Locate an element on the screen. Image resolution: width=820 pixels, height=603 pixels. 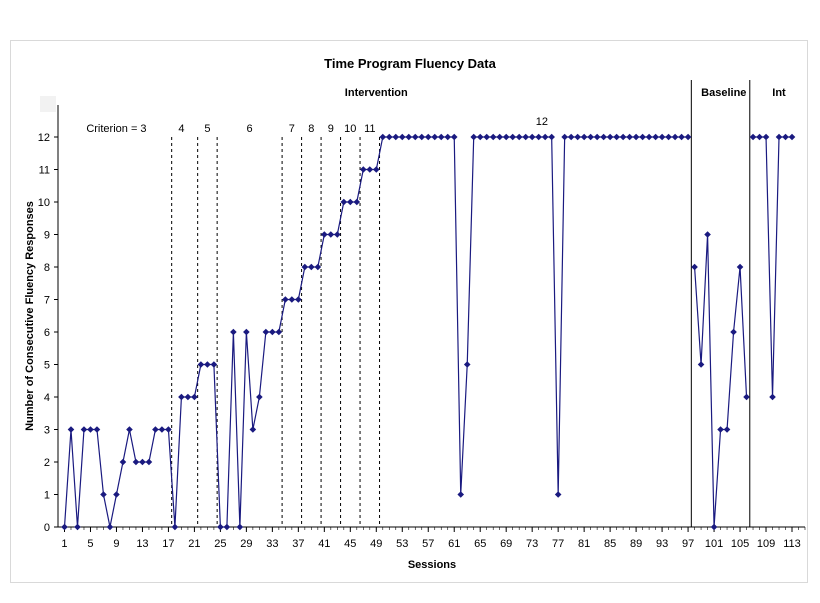
x-tick-label: 101 is located at coordinates (714, 544).